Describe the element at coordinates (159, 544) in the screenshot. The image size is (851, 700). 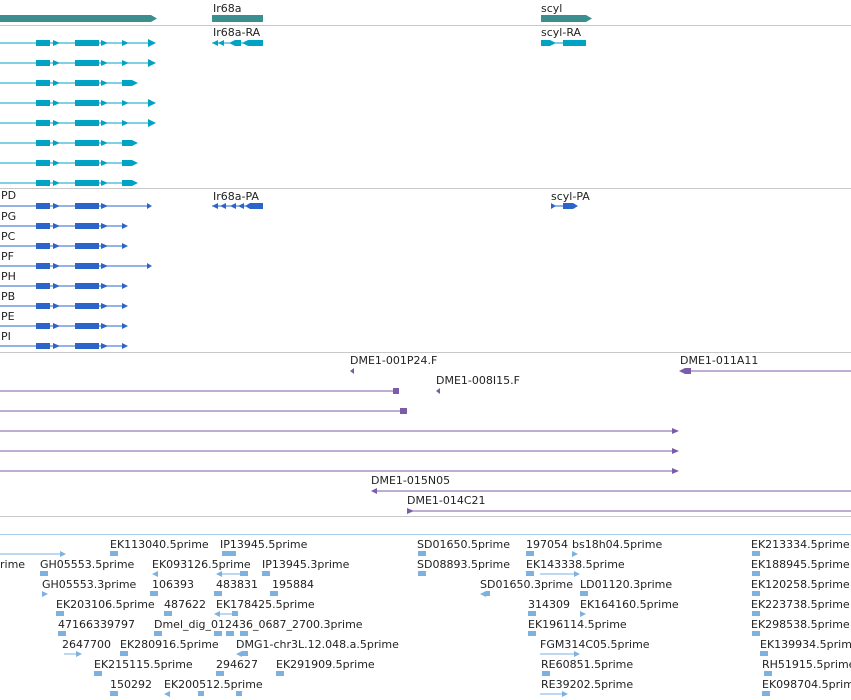
I see `est-label: EK113040.5prime` at that location.